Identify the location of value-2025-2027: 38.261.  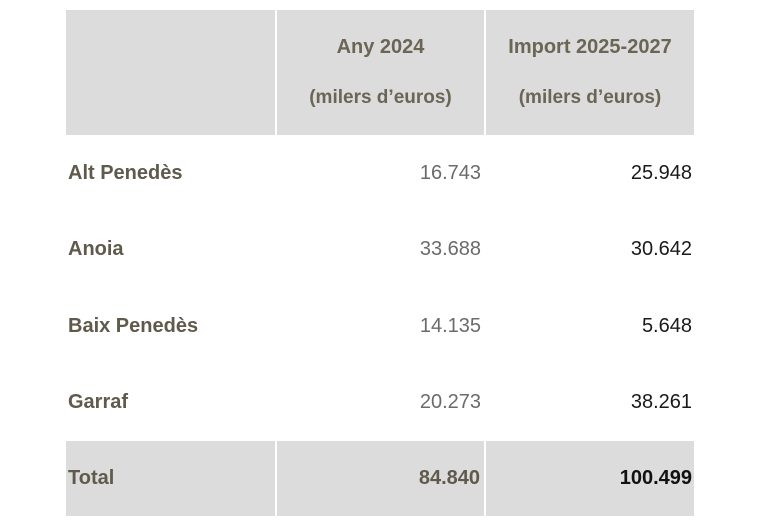
(661, 402).